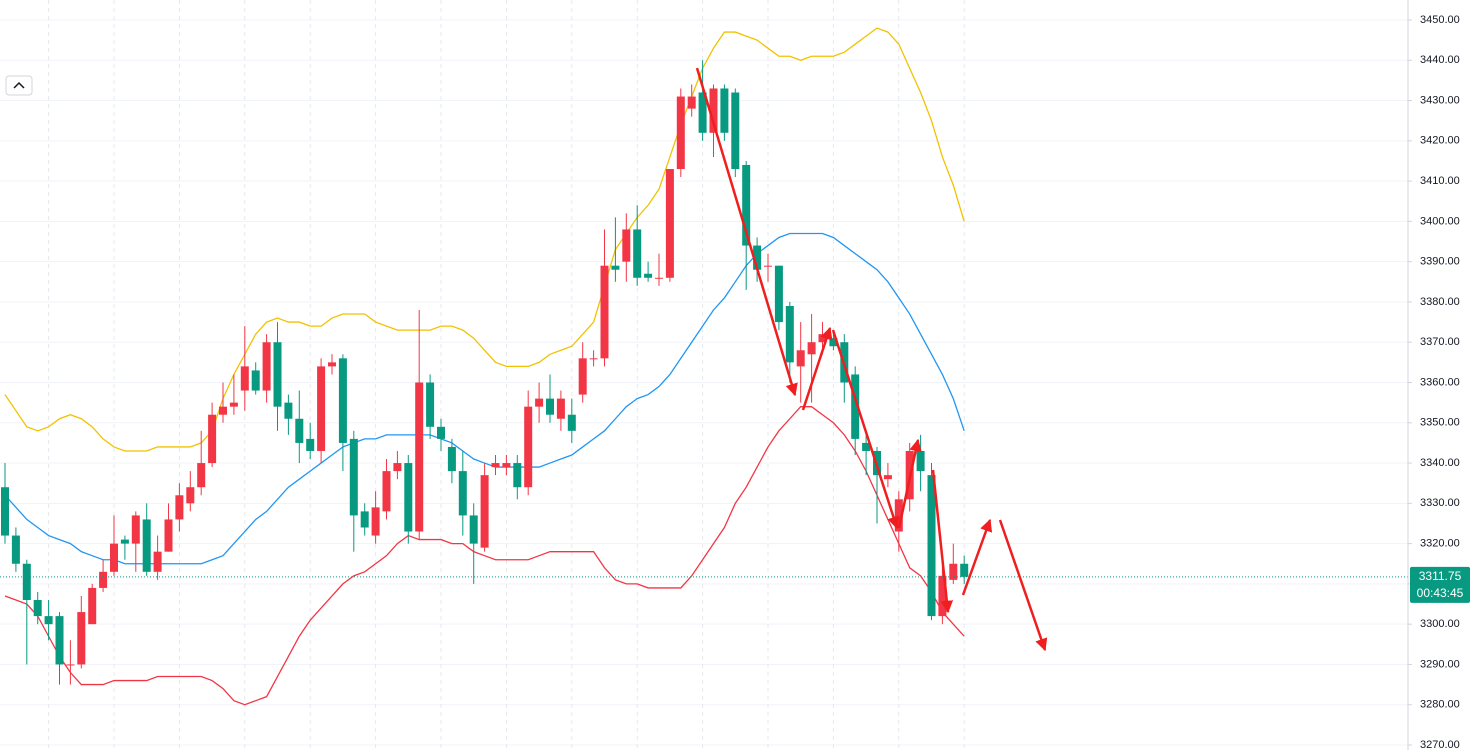 The width and height of the screenshot is (1474, 750). What do you see at coordinates (1440, 342) in the screenshot?
I see `y-tick-label: 3370.00` at bounding box center [1440, 342].